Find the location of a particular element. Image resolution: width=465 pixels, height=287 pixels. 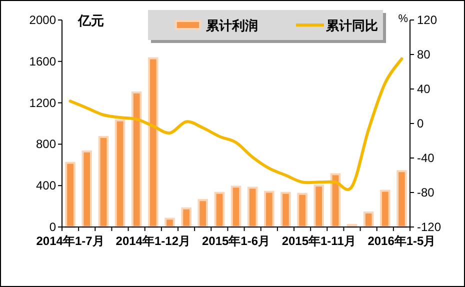

ytick: 800 is located at coordinates (46, 144).